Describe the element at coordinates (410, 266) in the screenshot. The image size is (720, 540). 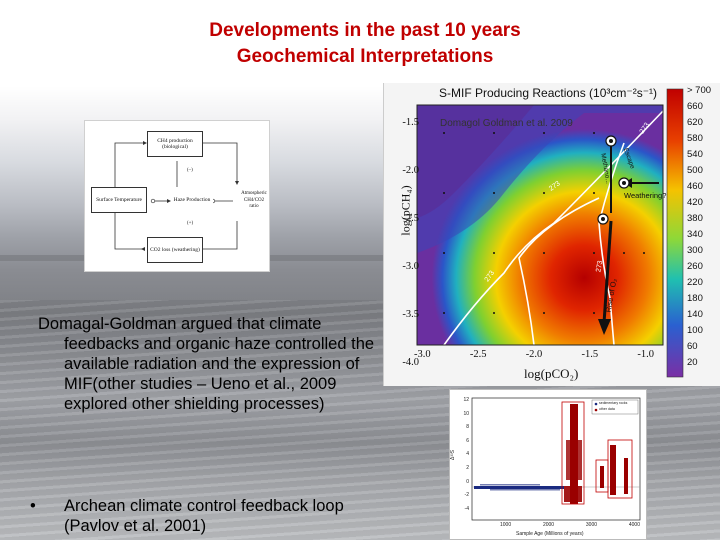
I see `ytick: -3.0` at that location.